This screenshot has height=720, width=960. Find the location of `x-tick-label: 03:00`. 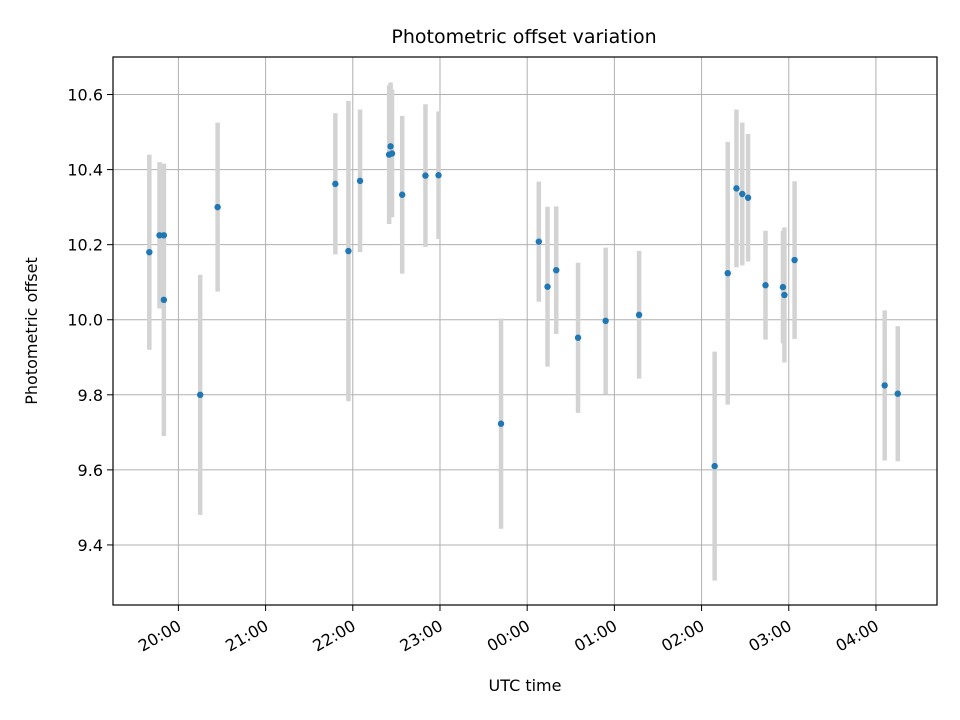

x-tick-label: 03:00 is located at coordinates (769, 636).